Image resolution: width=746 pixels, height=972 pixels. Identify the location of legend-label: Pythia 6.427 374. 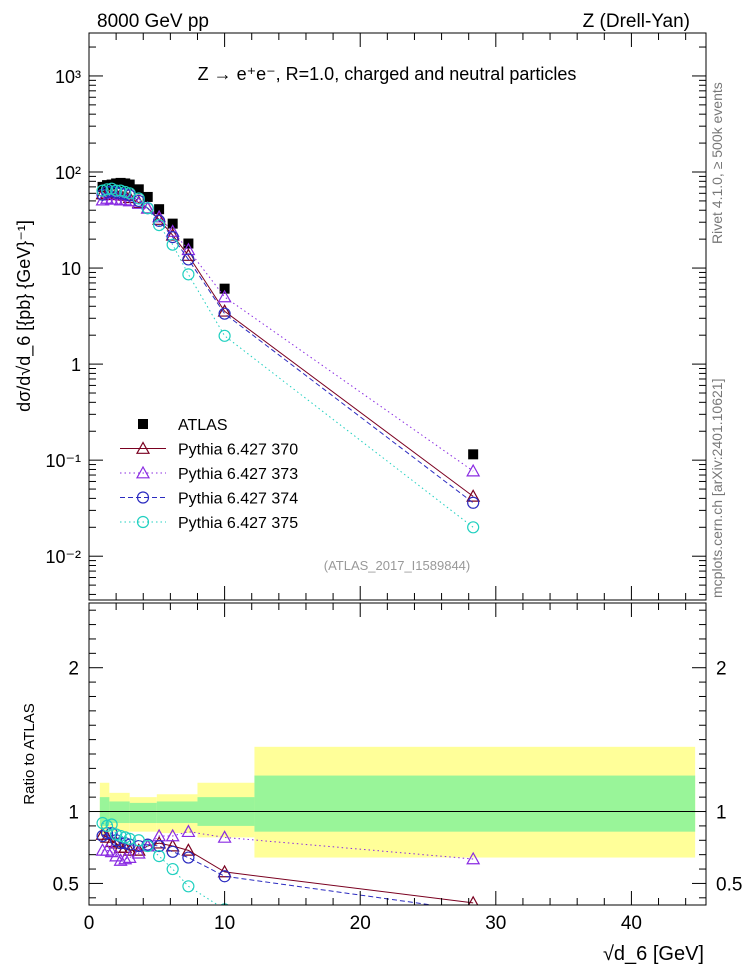
(238, 499).